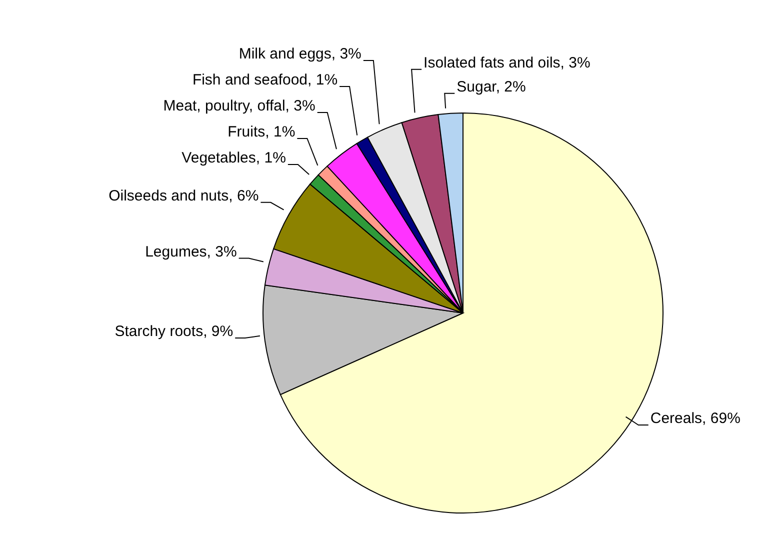 The height and width of the screenshot is (536, 757). I want to click on slice-label: Vegetables, 1%, so click(234, 157).